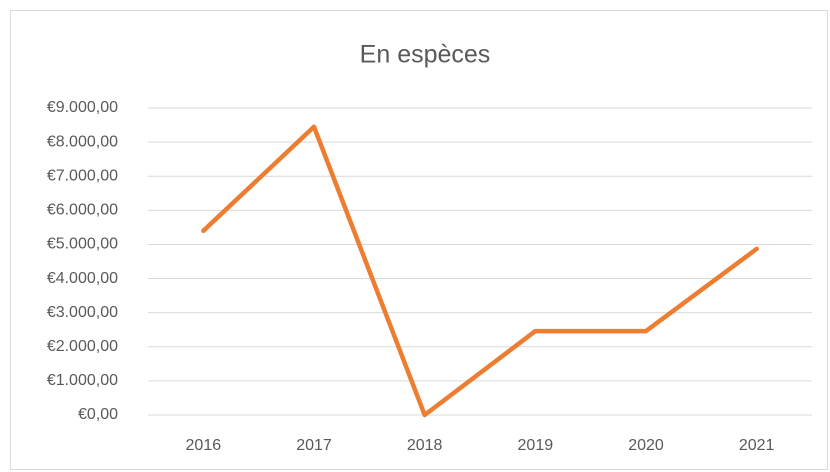  Describe the element at coordinates (82, 141) in the screenshot. I see `y-tick-label: €8.000,00` at that location.